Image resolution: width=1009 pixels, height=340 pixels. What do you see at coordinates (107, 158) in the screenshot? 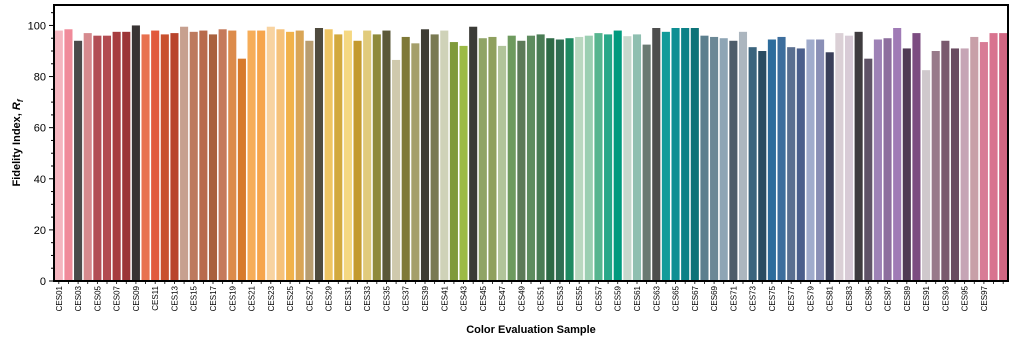
I see `bar-ces06` at bounding box center [107, 158].